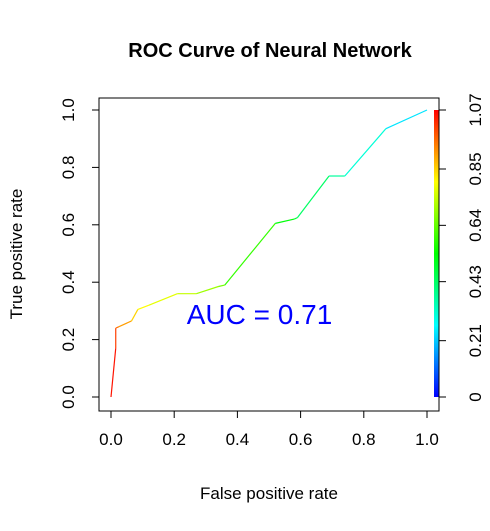 The height and width of the screenshot is (531, 490). I want to click on colorbar-tick-label: 1.07, so click(475, 109).